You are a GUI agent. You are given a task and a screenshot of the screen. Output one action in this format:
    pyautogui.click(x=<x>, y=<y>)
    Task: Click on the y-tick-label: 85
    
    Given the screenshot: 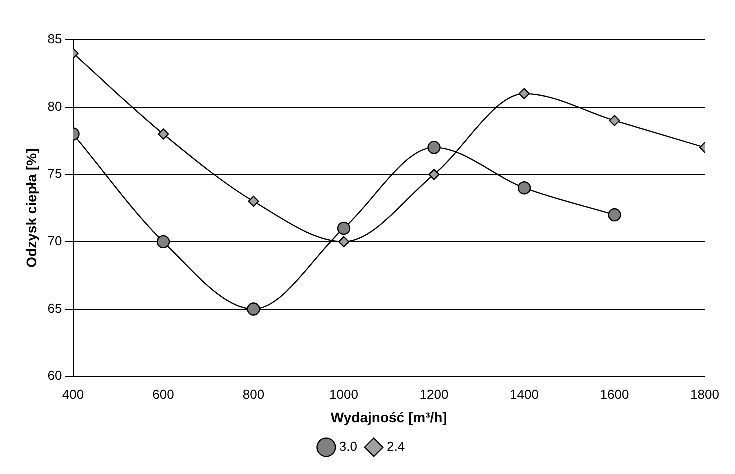 What is the action you would take?
    pyautogui.click(x=55, y=39)
    